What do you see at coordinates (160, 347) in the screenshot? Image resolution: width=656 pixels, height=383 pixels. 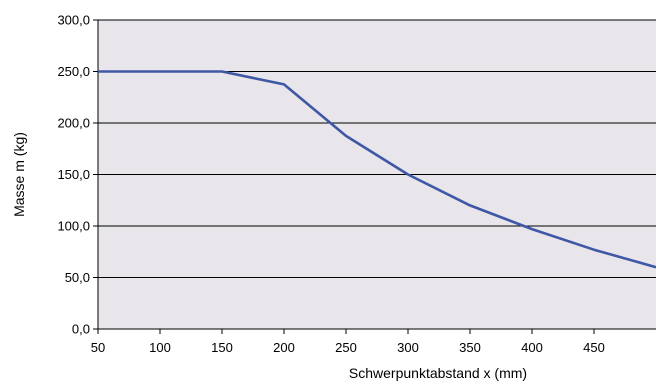 I see `x-tick-label: 100` at bounding box center [160, 347].